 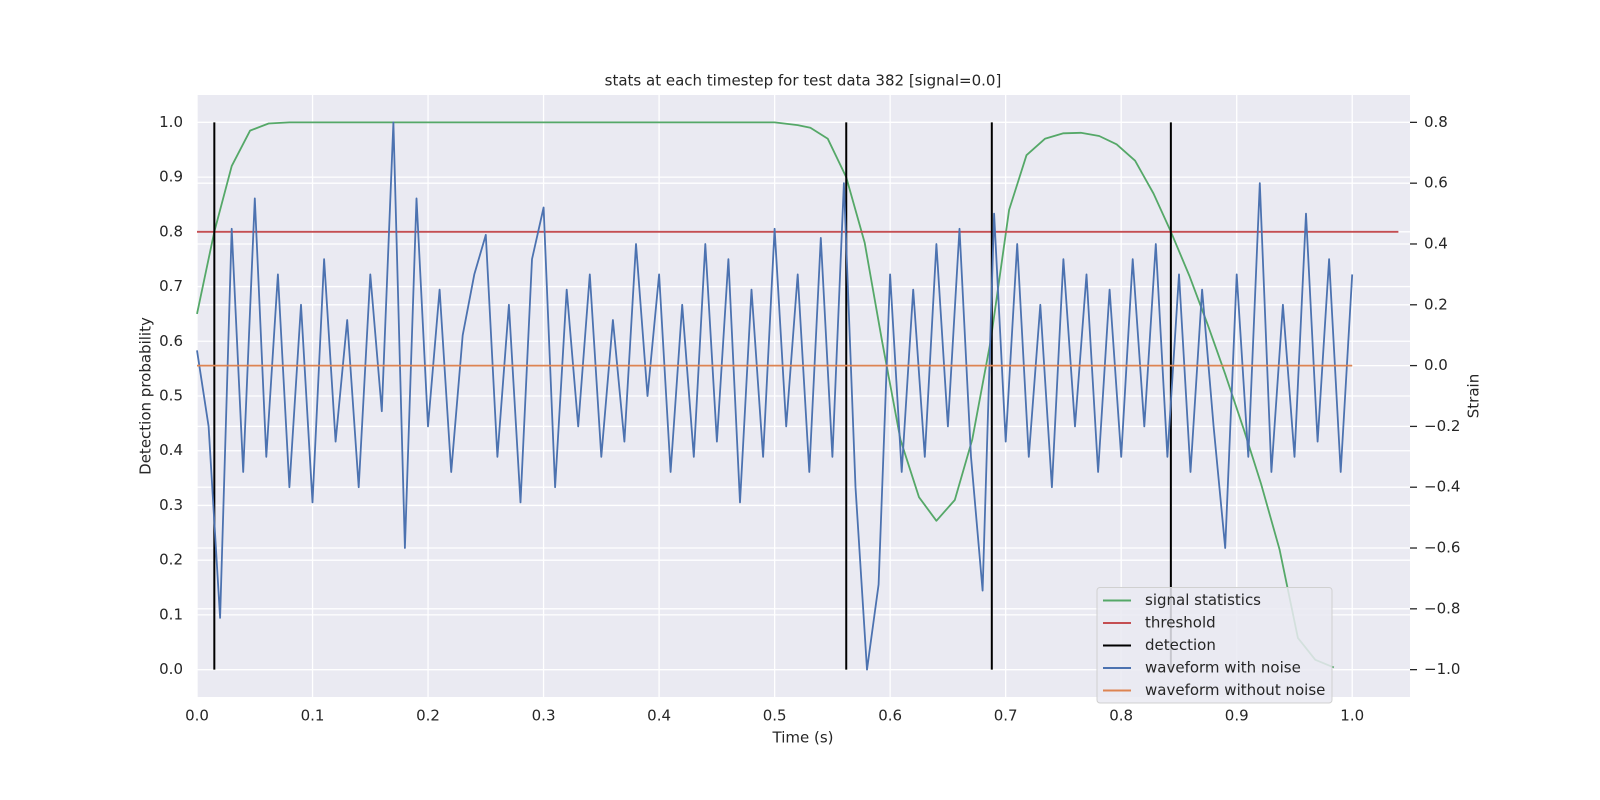 What do you see at coordinates (890, 716) in the screenshot?
I see `x-tick-label: 0.6` at bounding box center [890, 716].